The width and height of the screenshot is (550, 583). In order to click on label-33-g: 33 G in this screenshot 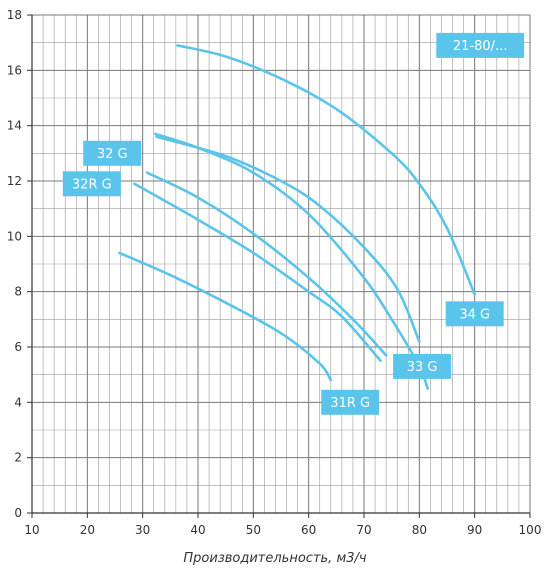, I will do `click(422, 366)`.